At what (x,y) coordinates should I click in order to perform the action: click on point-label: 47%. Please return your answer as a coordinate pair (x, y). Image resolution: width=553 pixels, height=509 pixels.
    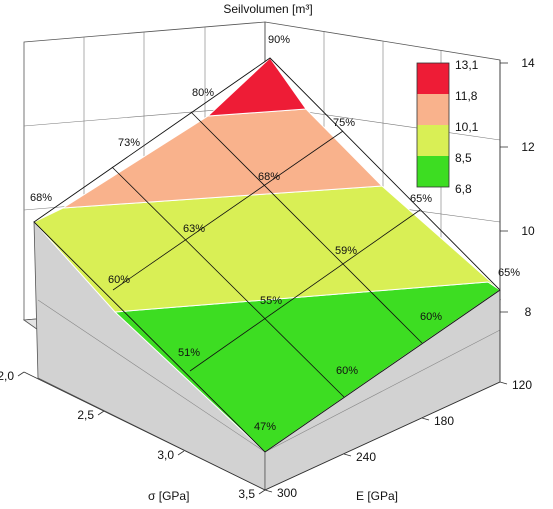
    Looking at the image, I should click on (265, 427).